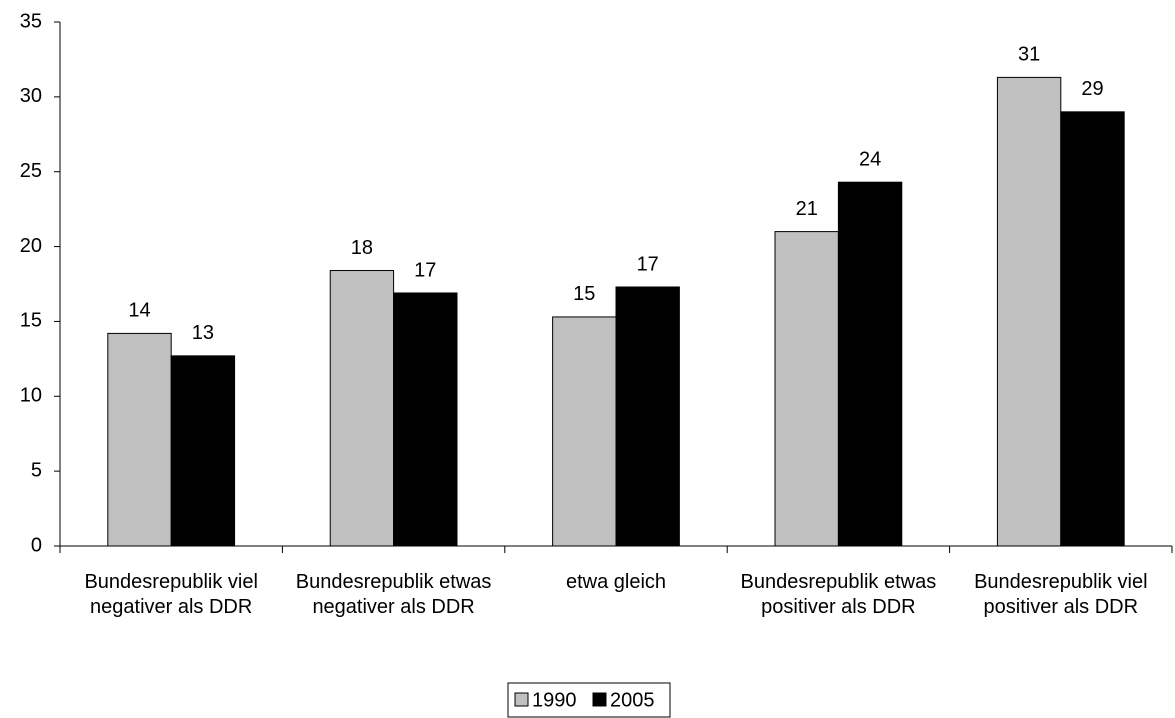  What do you see at coordinates (554, 700) in the screenshot?
I see `legend-label: 1990` at bounding box center [554, 700].